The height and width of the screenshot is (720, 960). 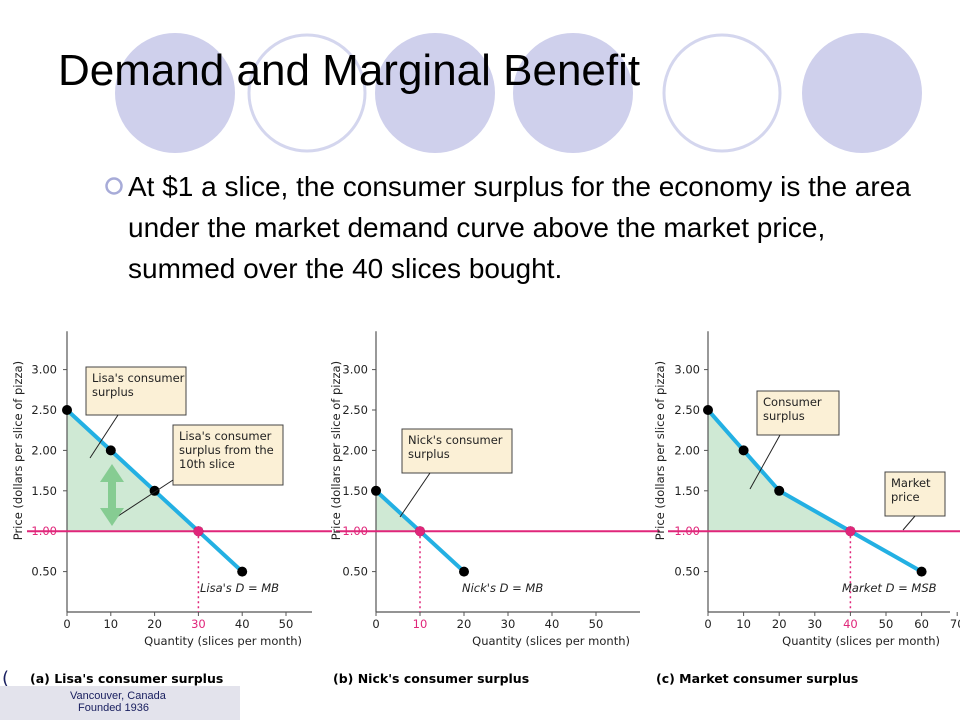 I want to click on arrow-head-down, so click(x=112, y=517).